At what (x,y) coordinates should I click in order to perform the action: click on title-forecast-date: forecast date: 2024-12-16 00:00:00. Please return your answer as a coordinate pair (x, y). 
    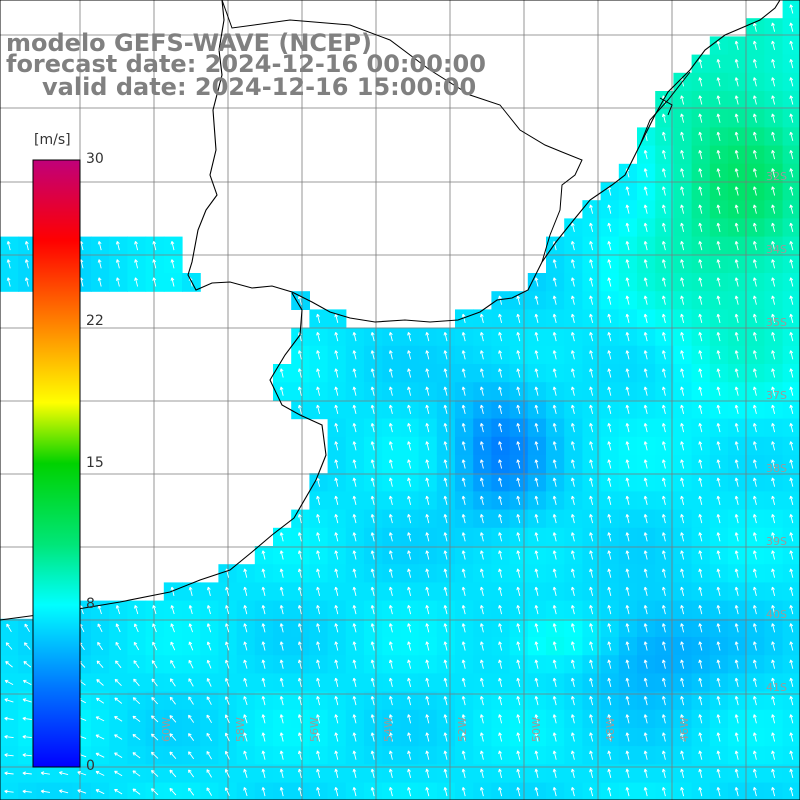
    Looking at the image, I should click on (246, 64).